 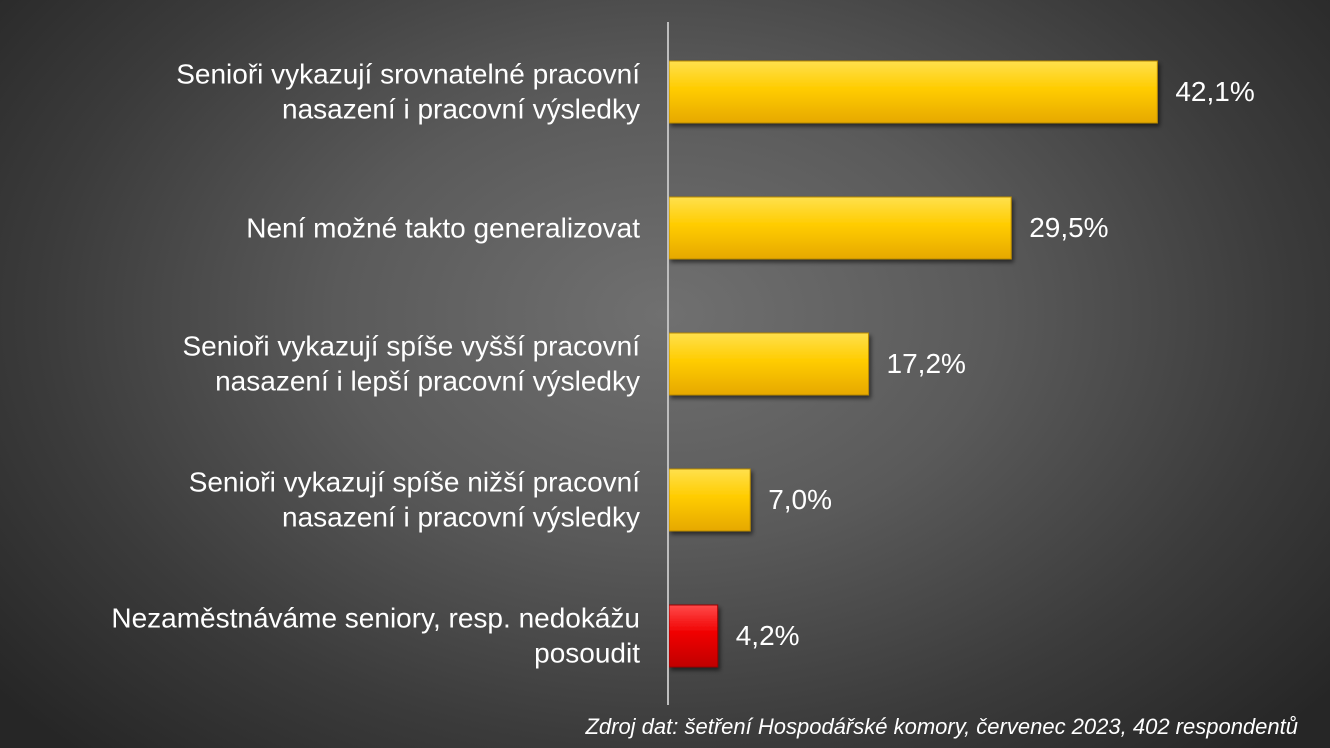 What do you see at coordinates (1069, 227) in the screenshot?
I see `value-label-2: 29,5%` at bounding box center [1069, 227].